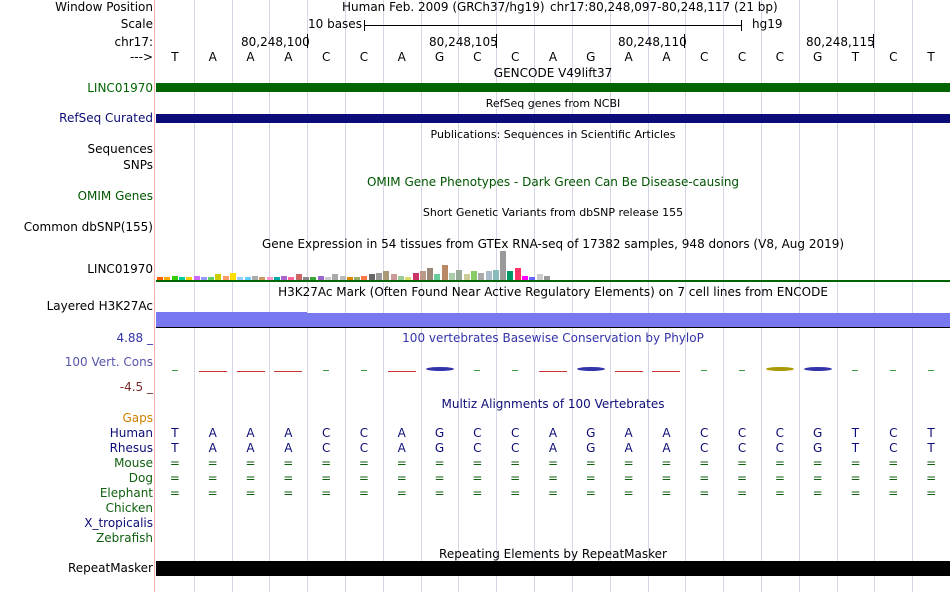 The width and height of the screenshot is (950, 592). What do you see at coordinates (553, 87) in the screenshot?
I see `gencode-gene-bar` at bounding box center [553, 87].